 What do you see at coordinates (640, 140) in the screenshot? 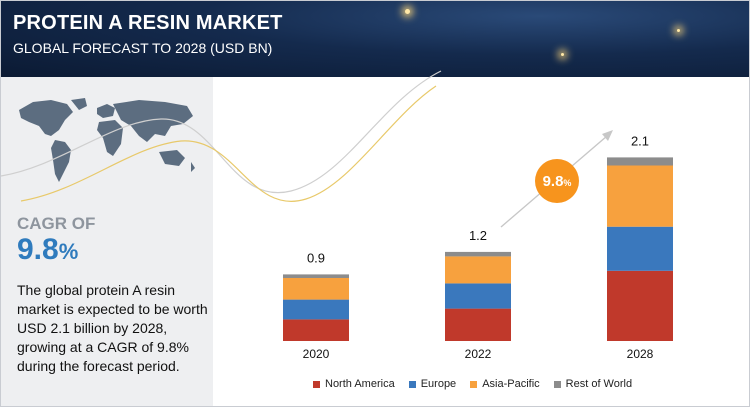
I see `total-label-2028: 2.1` at bounding box center [640, 140].